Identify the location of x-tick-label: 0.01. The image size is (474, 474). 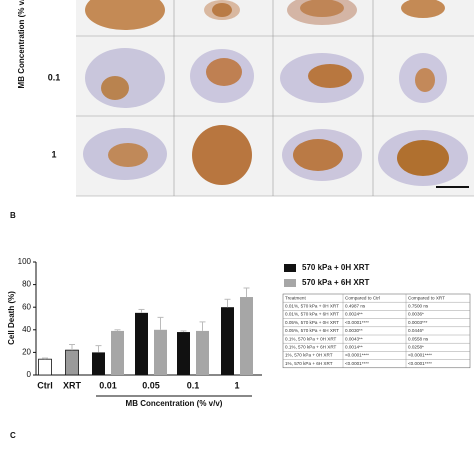
(108, 385).